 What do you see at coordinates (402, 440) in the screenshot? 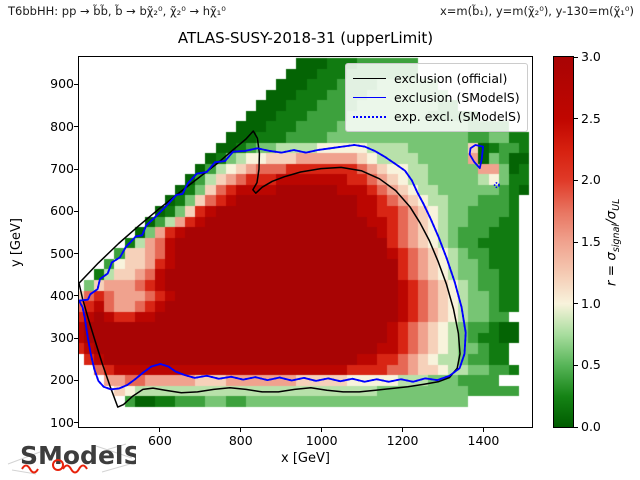
I see `x-tick-label: 1200` at bounding box center [402, 440].